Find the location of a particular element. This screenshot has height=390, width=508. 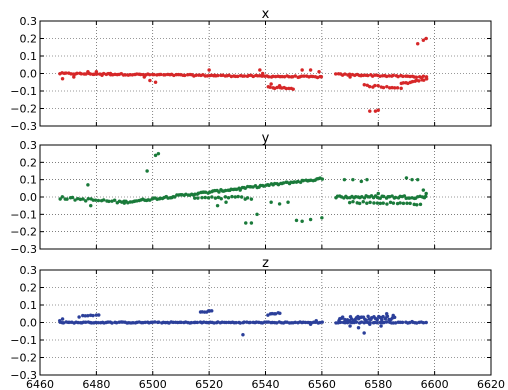

y-tick-label: −0.3 is located at coordinates (23, 126).